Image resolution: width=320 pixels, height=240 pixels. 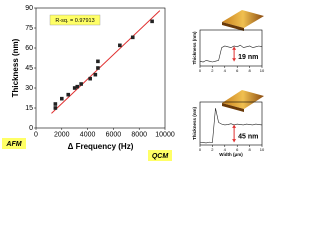 I want to click on right-label: QCM, so click(x=160, y=156).